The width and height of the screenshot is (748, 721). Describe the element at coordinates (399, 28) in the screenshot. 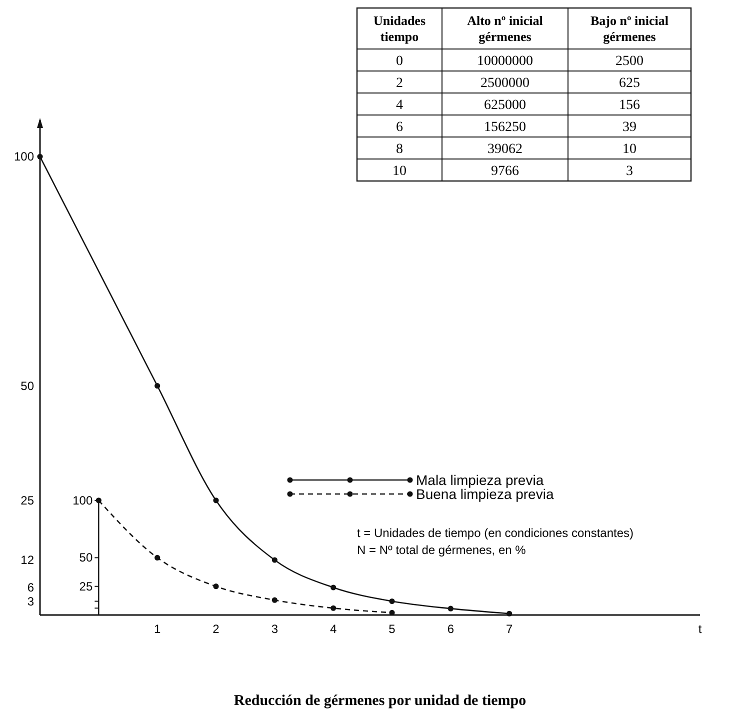

I see `y-axis-title: Unidades tiempo` at that location.